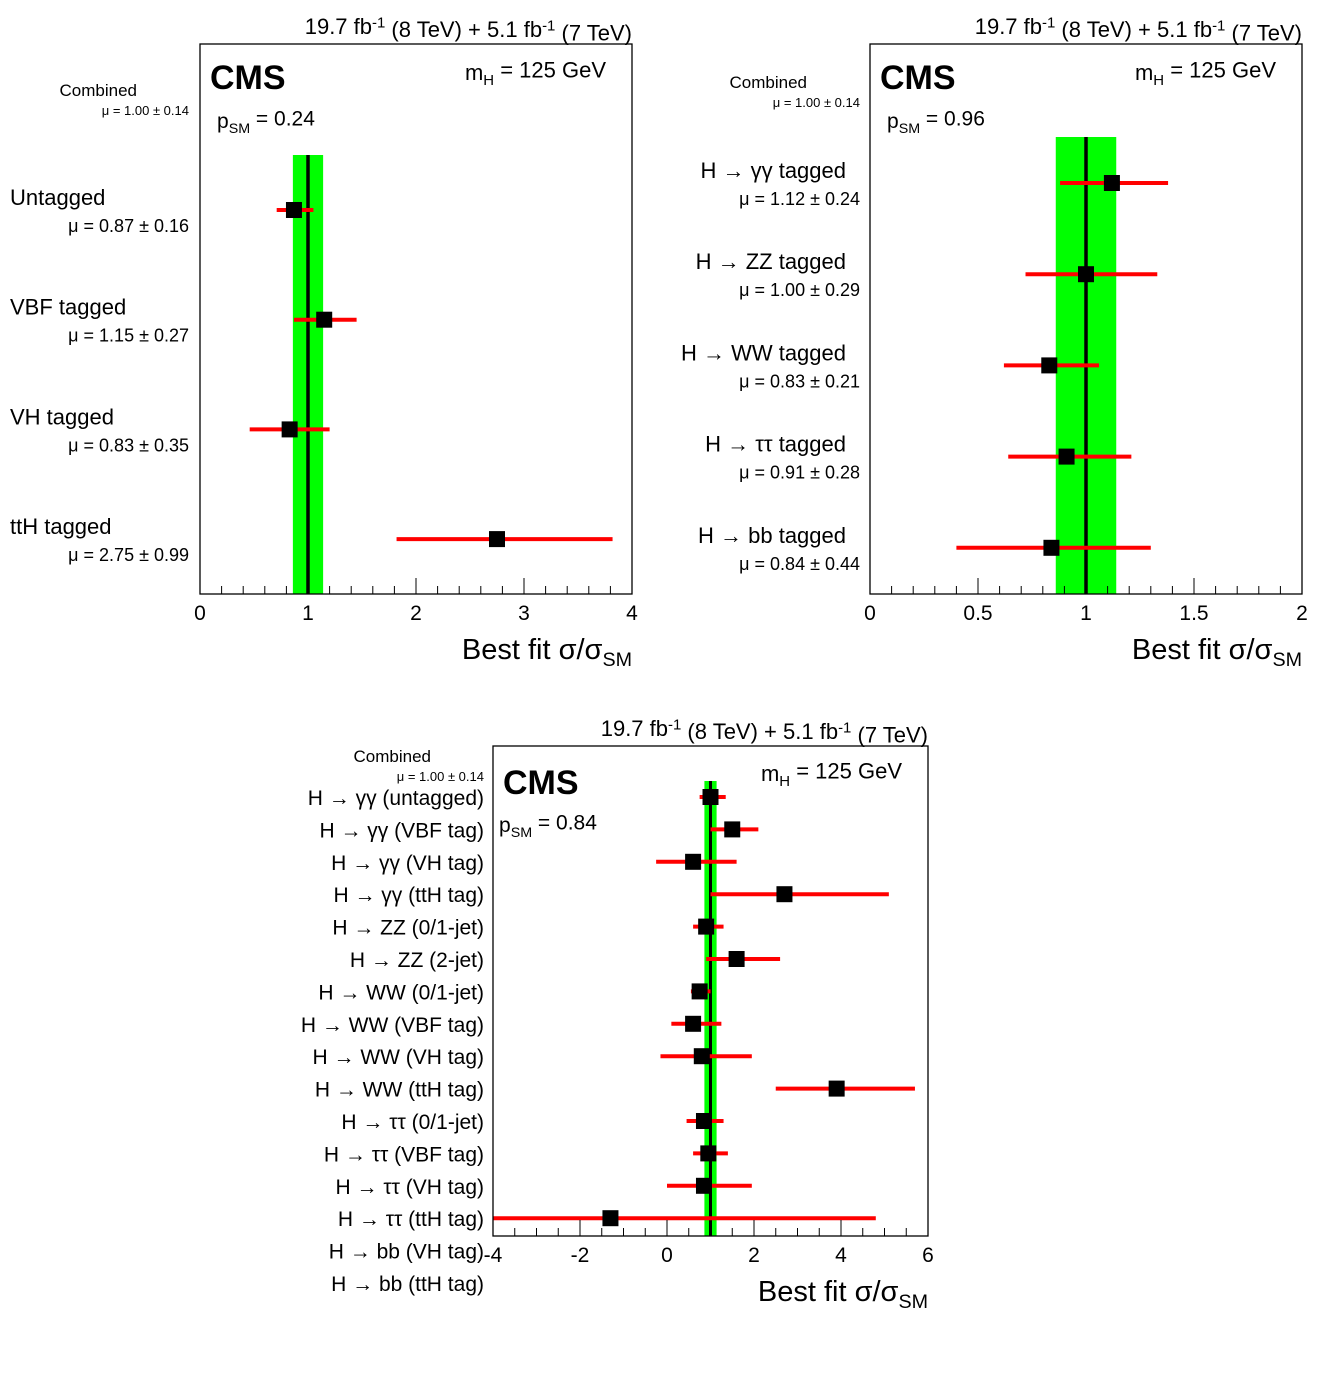 The height and width of the screenshot is (1379, 1320). What do you see at coordinates (266, 122) in the screenshot?
I see `p-sm-label: pSM = 0.24` at bounding box center [266, 122].